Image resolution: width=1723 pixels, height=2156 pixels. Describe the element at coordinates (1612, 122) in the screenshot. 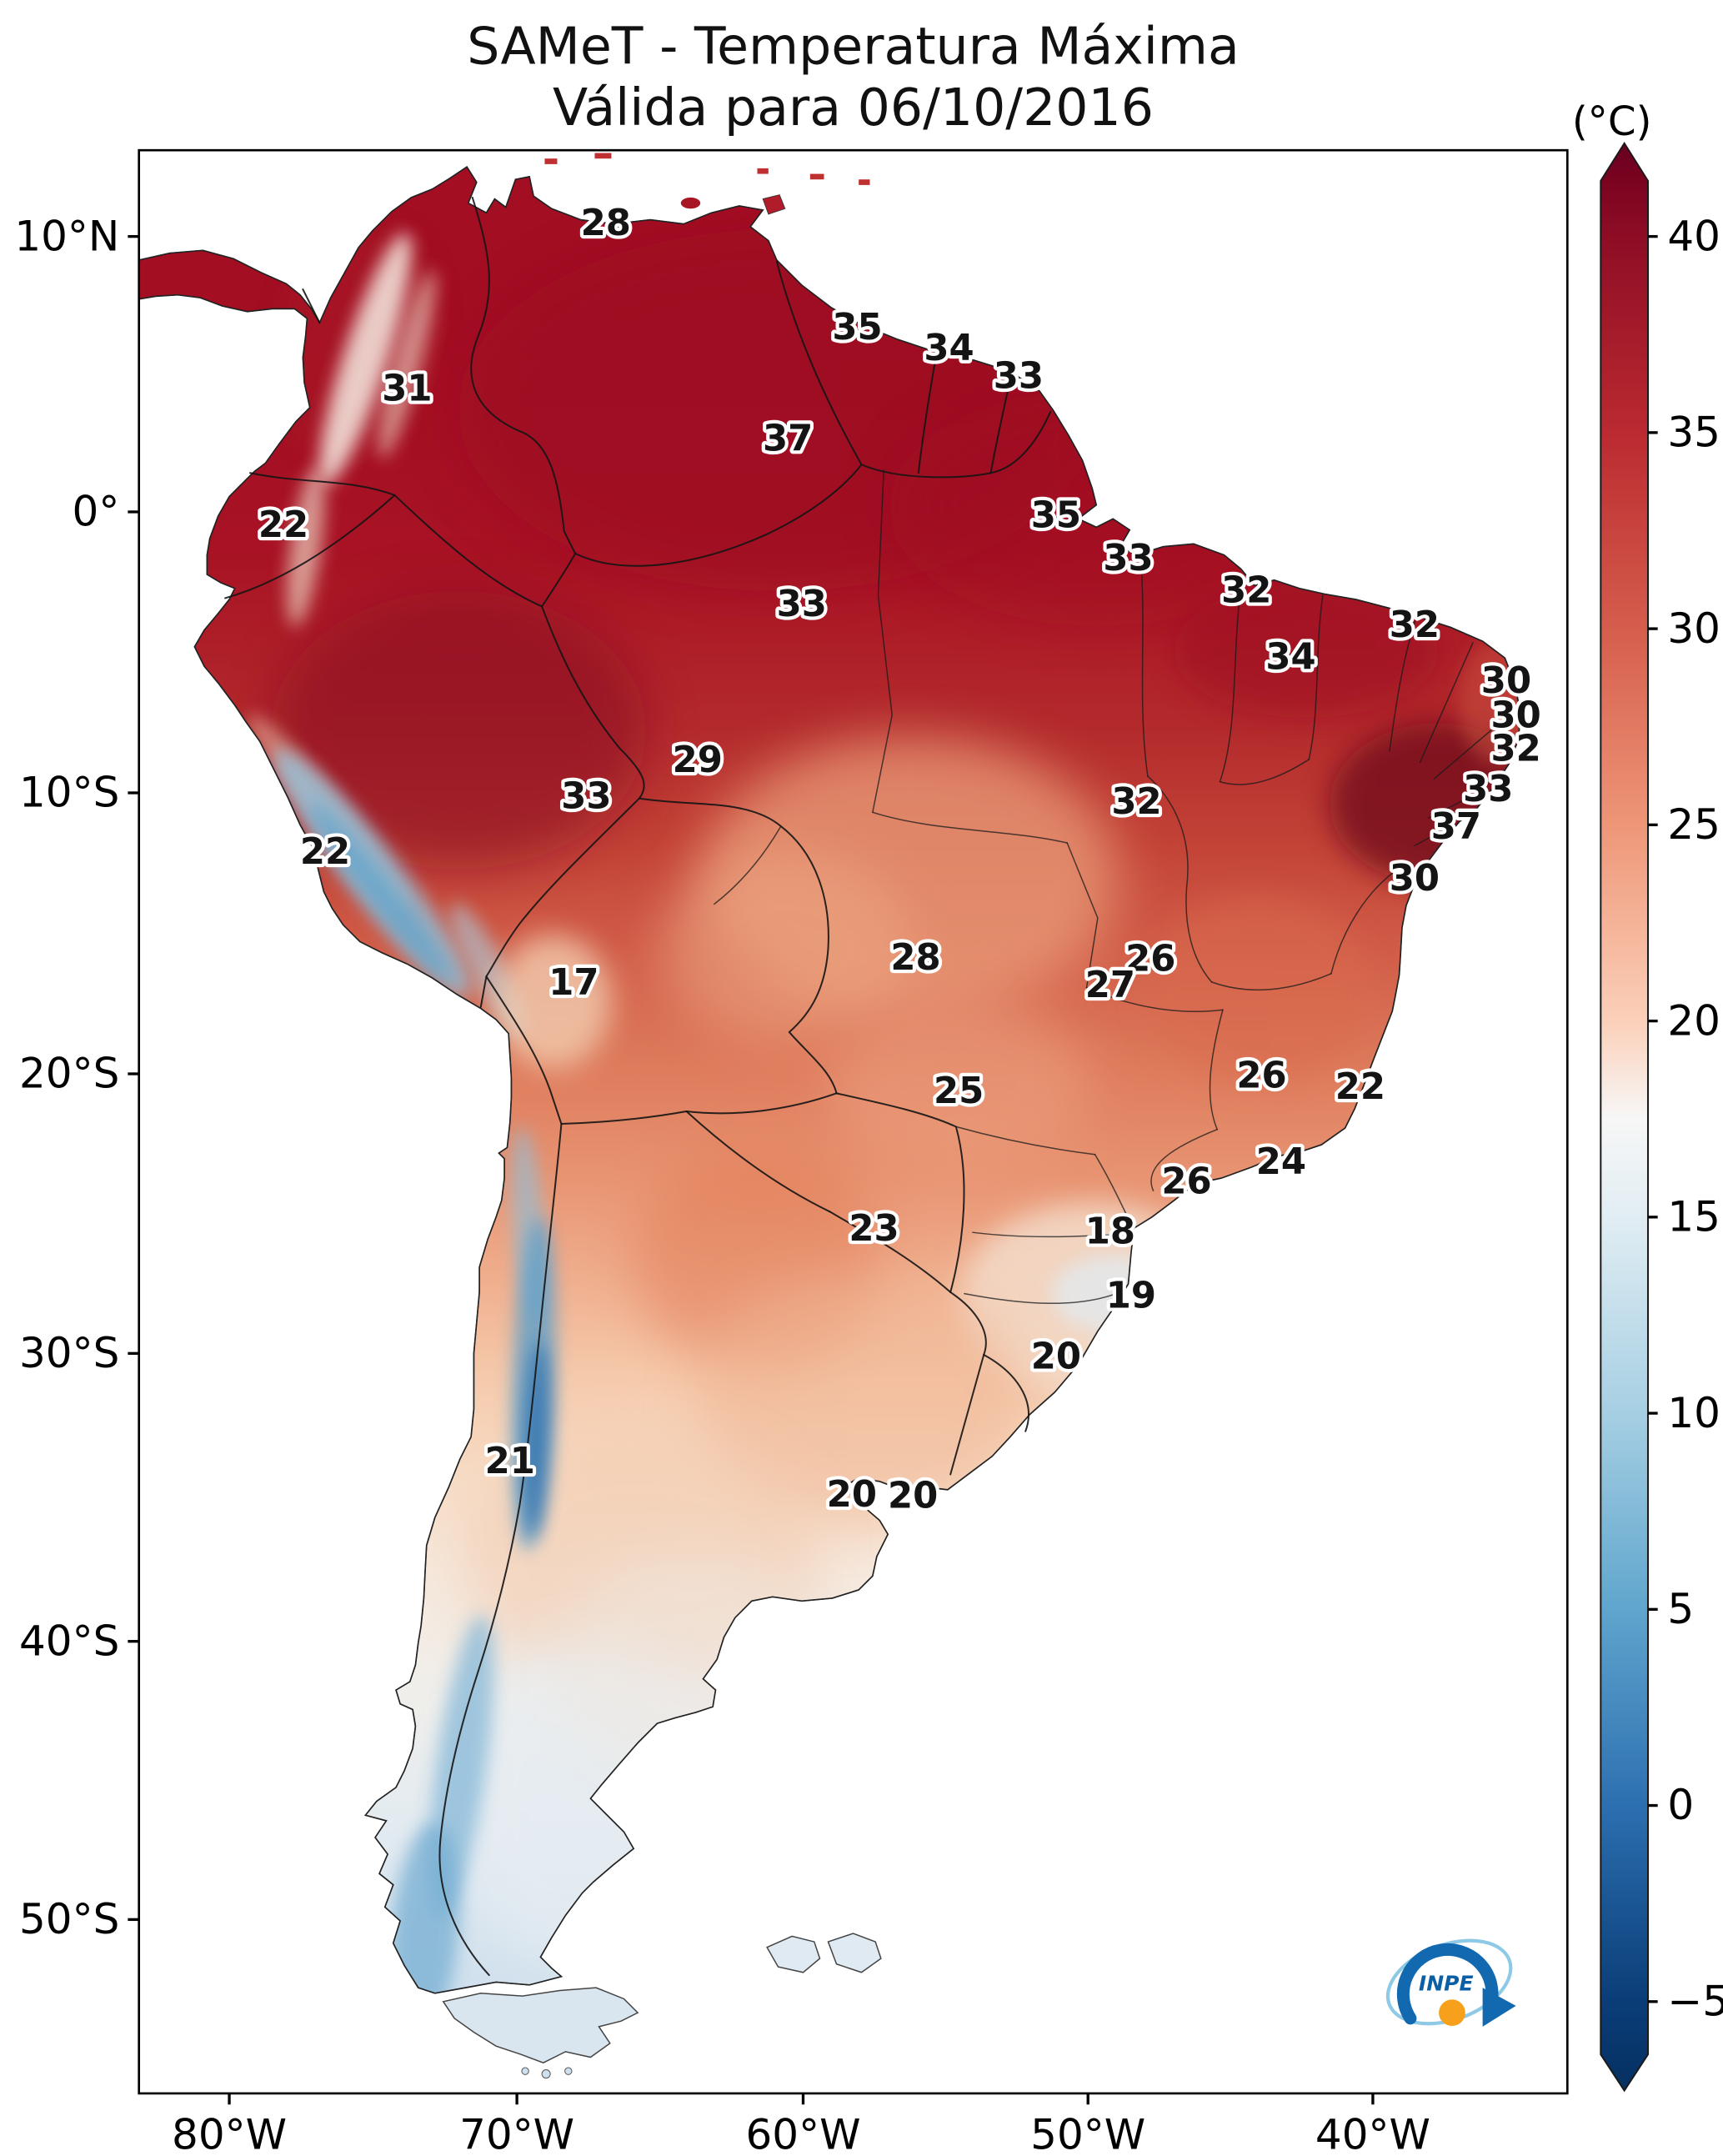

I see `colorbar-unit-label: (°C)` at that location.